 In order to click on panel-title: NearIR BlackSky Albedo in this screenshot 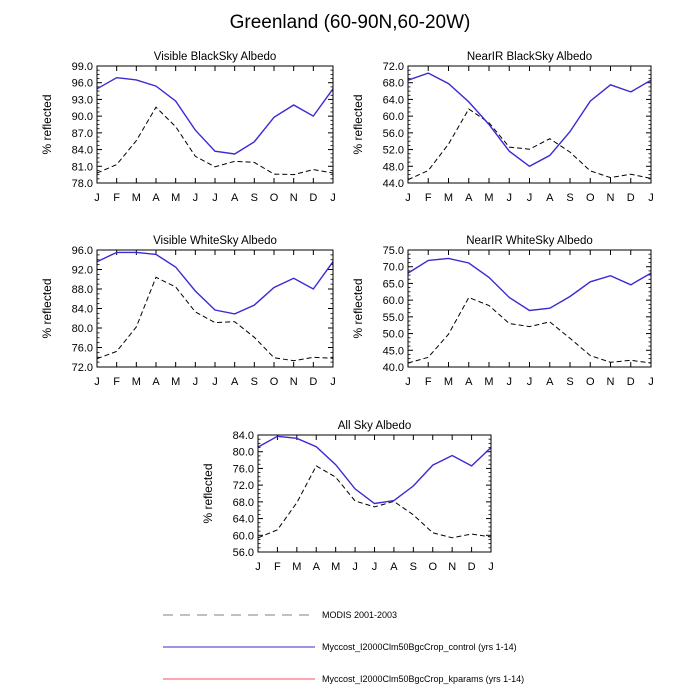, I will do `click(529, 57)`.